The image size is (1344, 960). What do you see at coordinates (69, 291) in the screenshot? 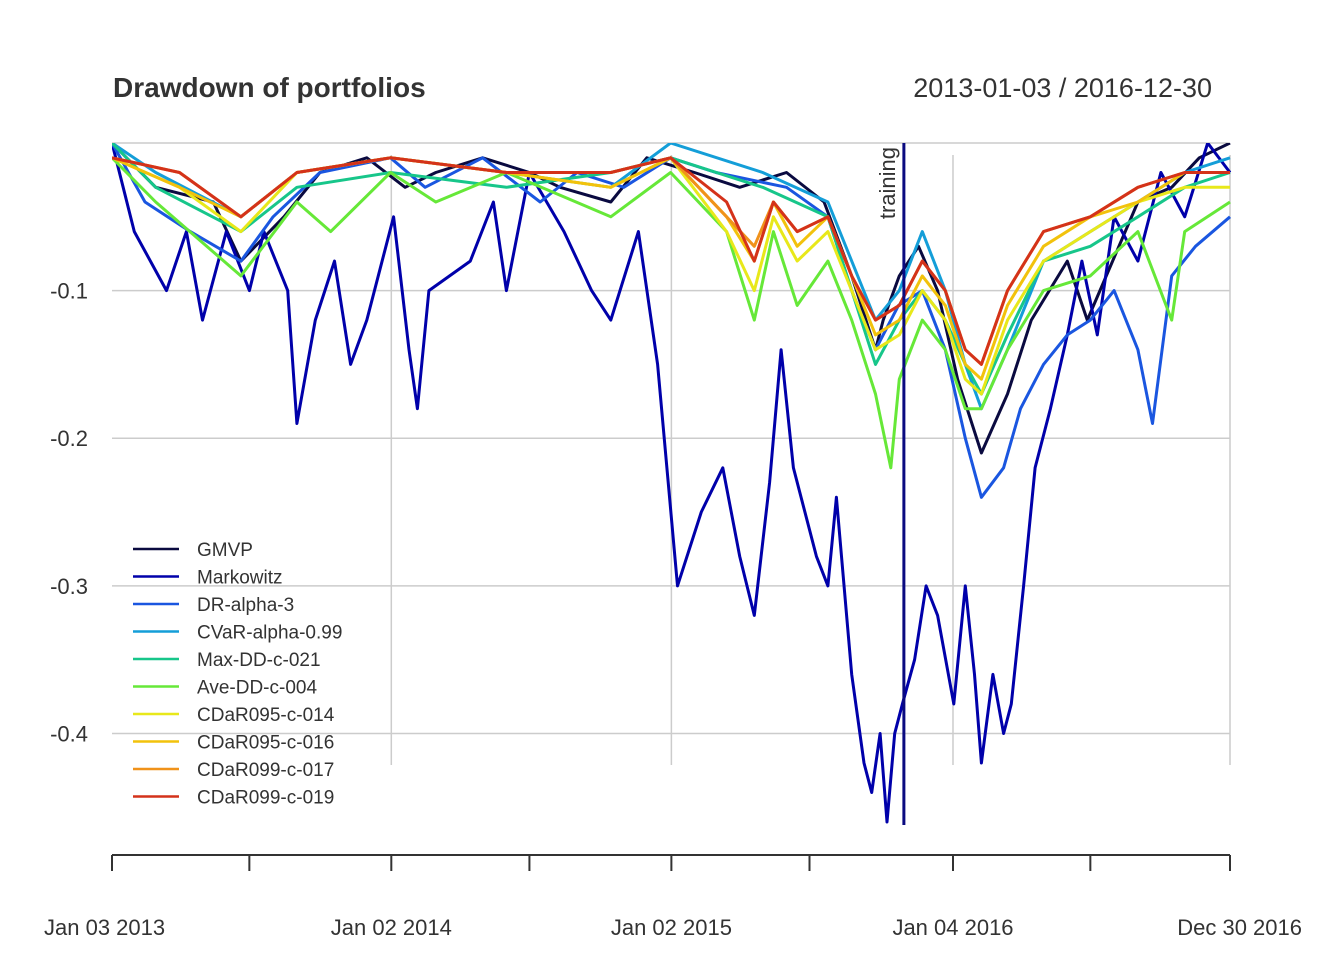
I see `y-tick-label-0: -0.1` at bounding box center [69, 291].